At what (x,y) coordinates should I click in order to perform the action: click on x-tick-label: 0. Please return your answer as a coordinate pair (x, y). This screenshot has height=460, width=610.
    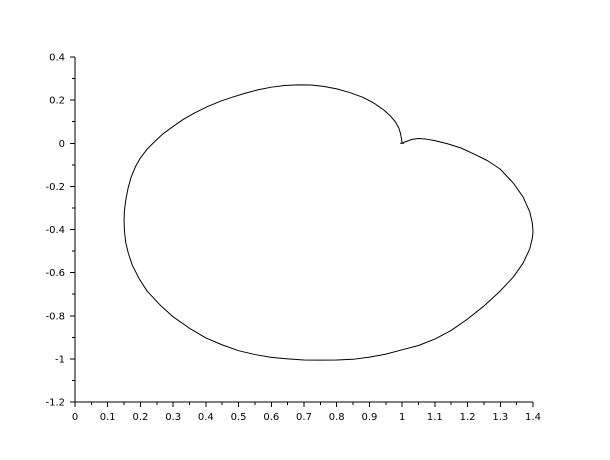
    Looking at the image, I should click on (75, 417).